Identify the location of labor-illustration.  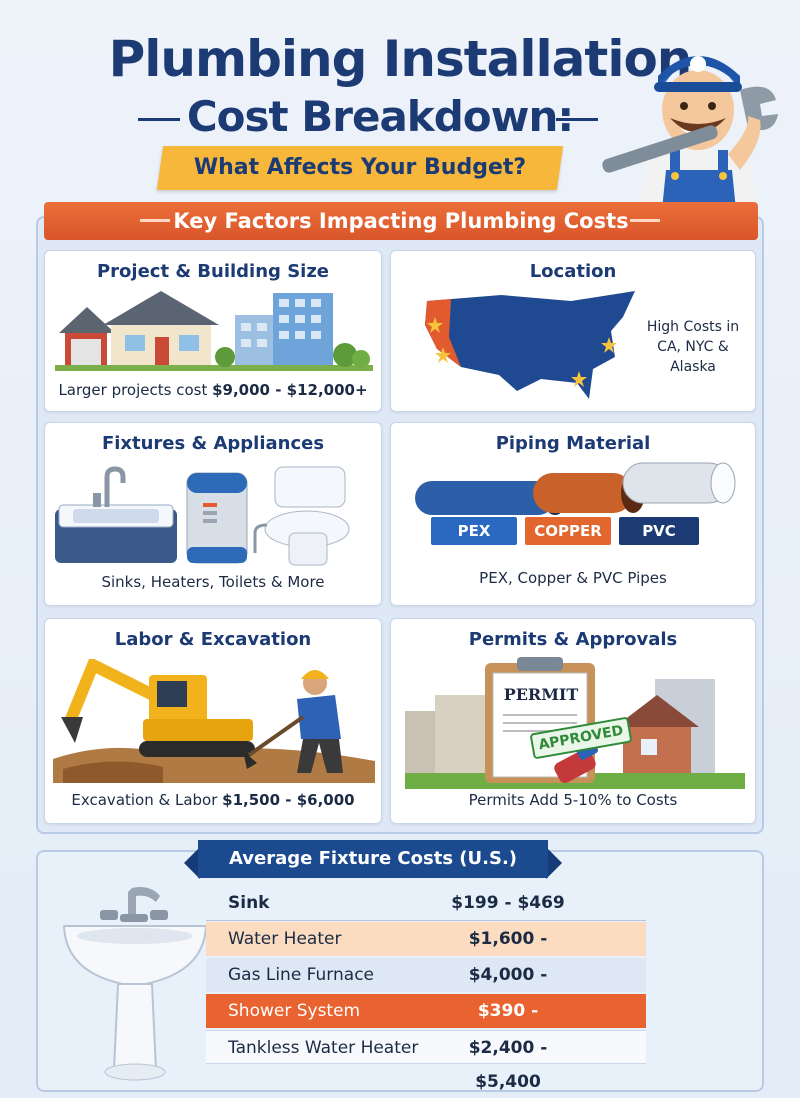
(214, 721).